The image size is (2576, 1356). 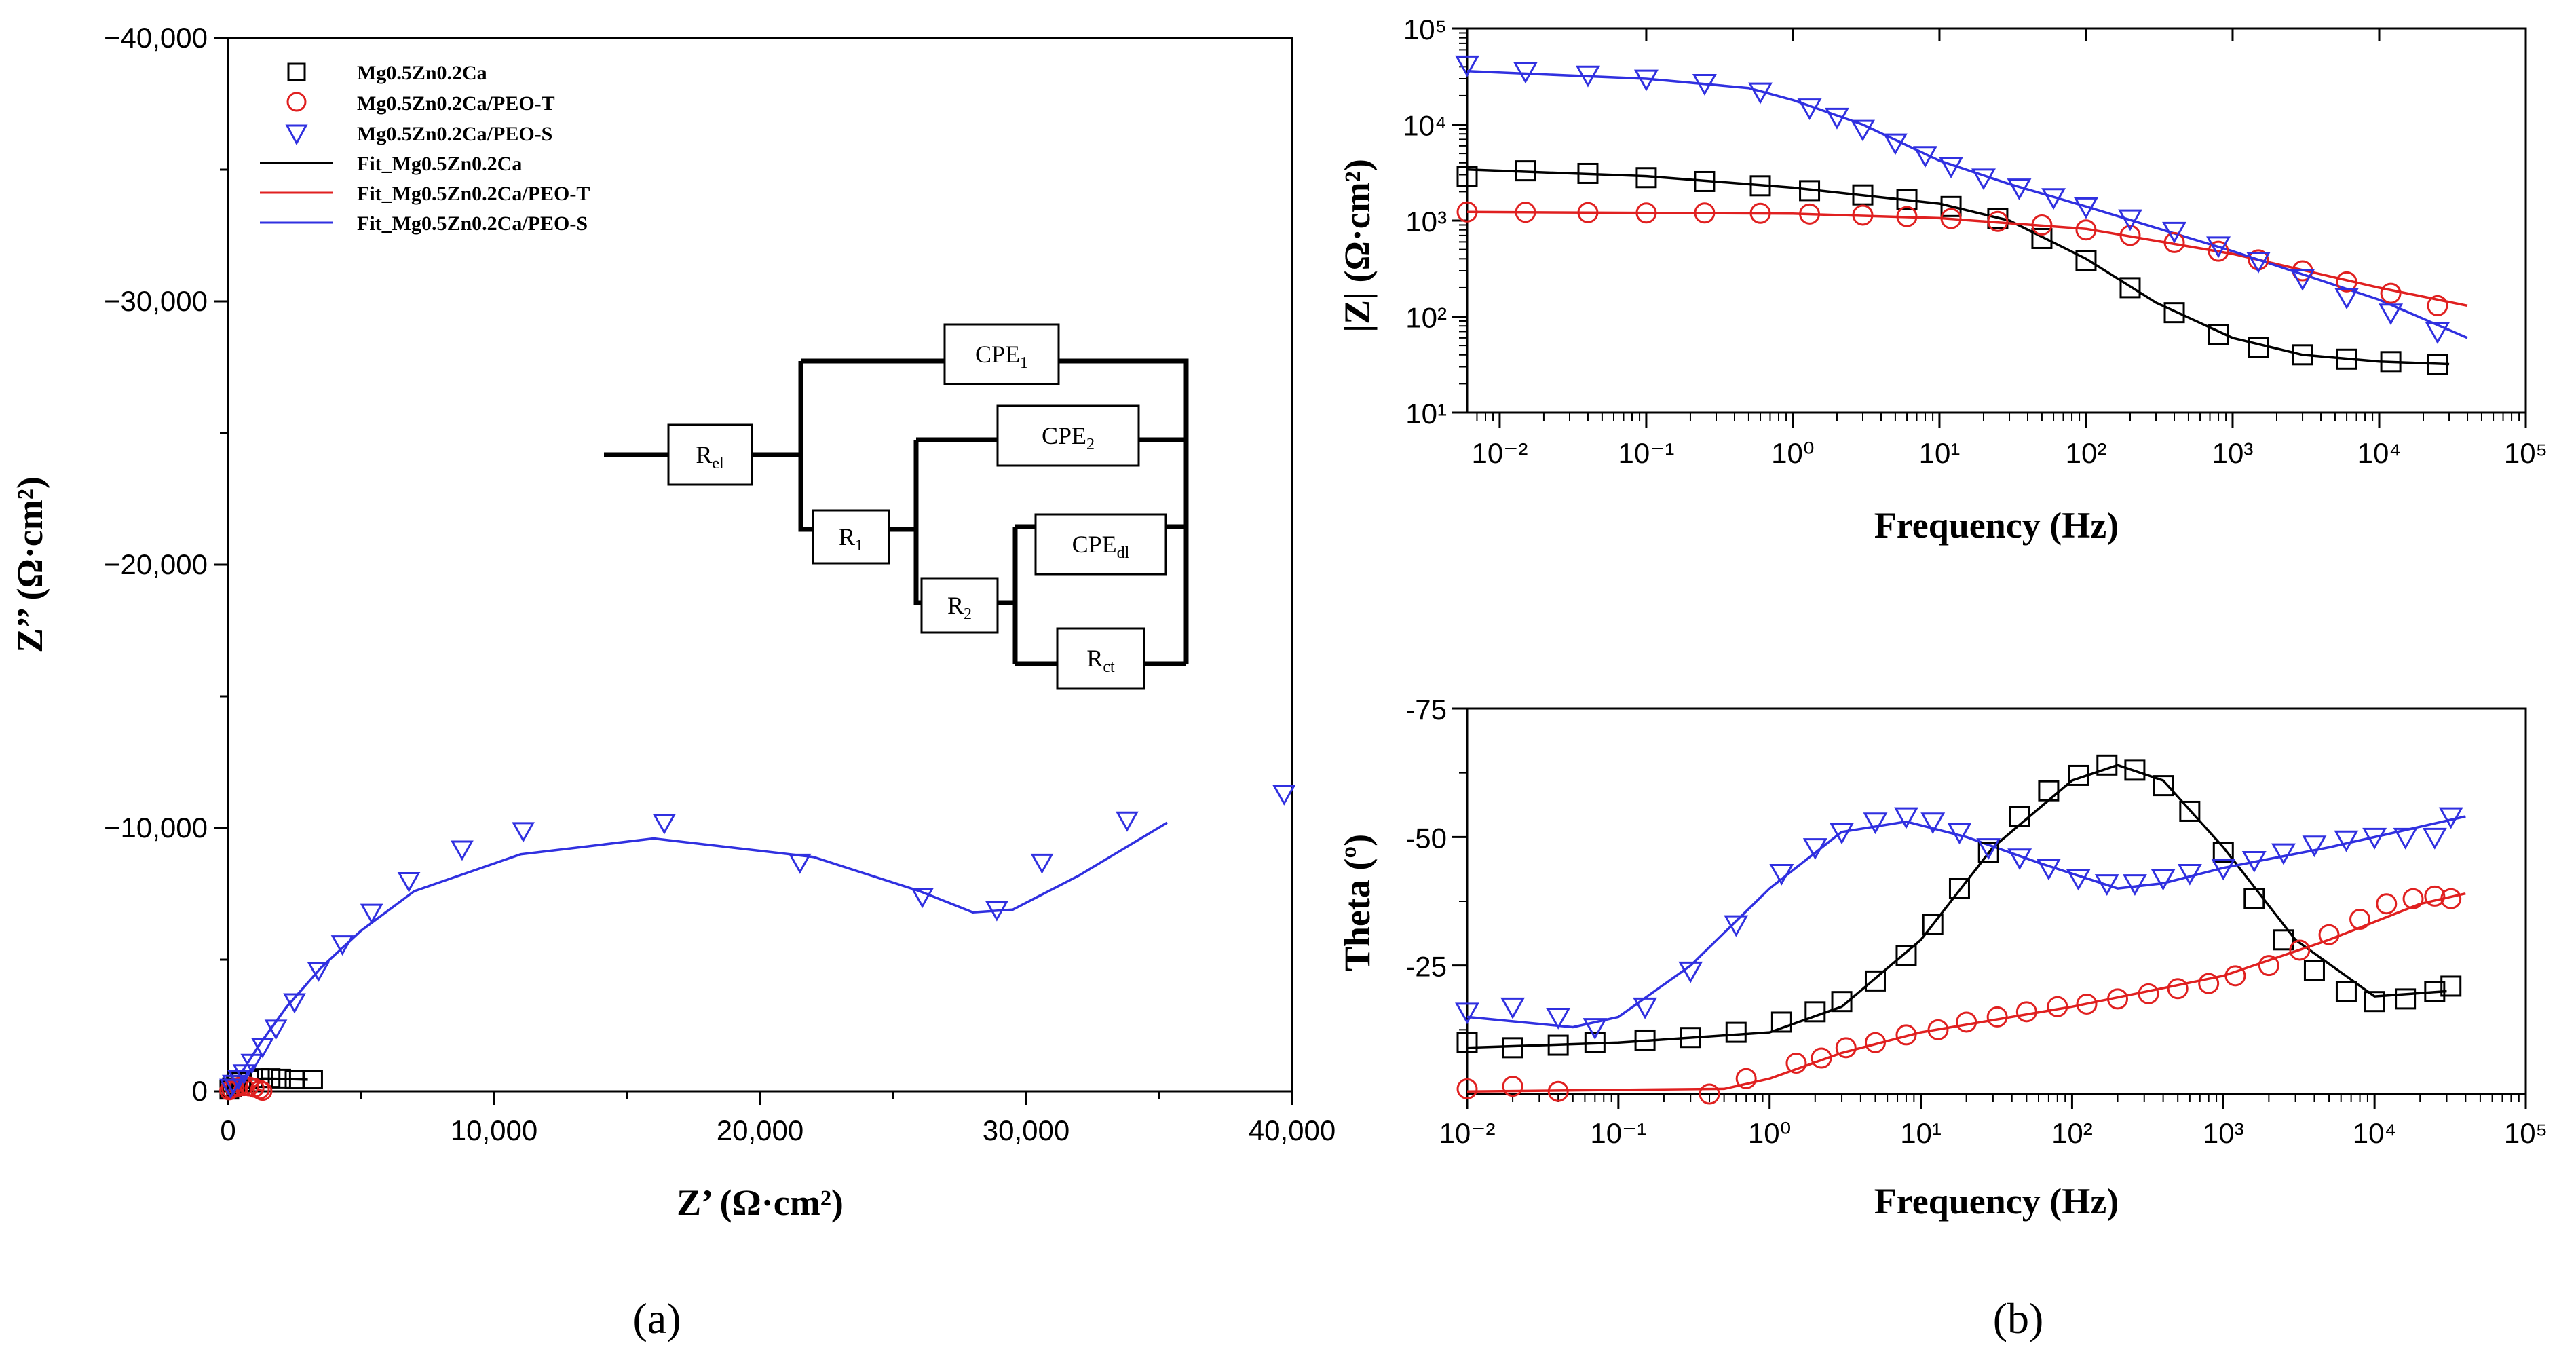 I want to click on bode-phase-x-tick-label: 10⁴, so click(x=2375, y=1133).